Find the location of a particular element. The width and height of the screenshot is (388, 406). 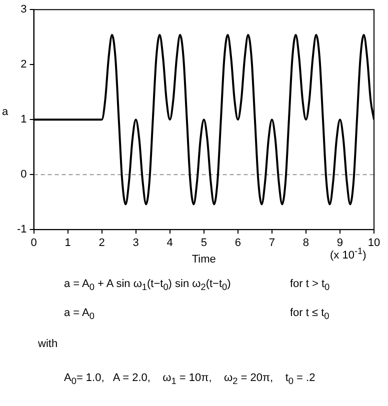

x-tick-label: 0 is located at coordinates (33, 243).